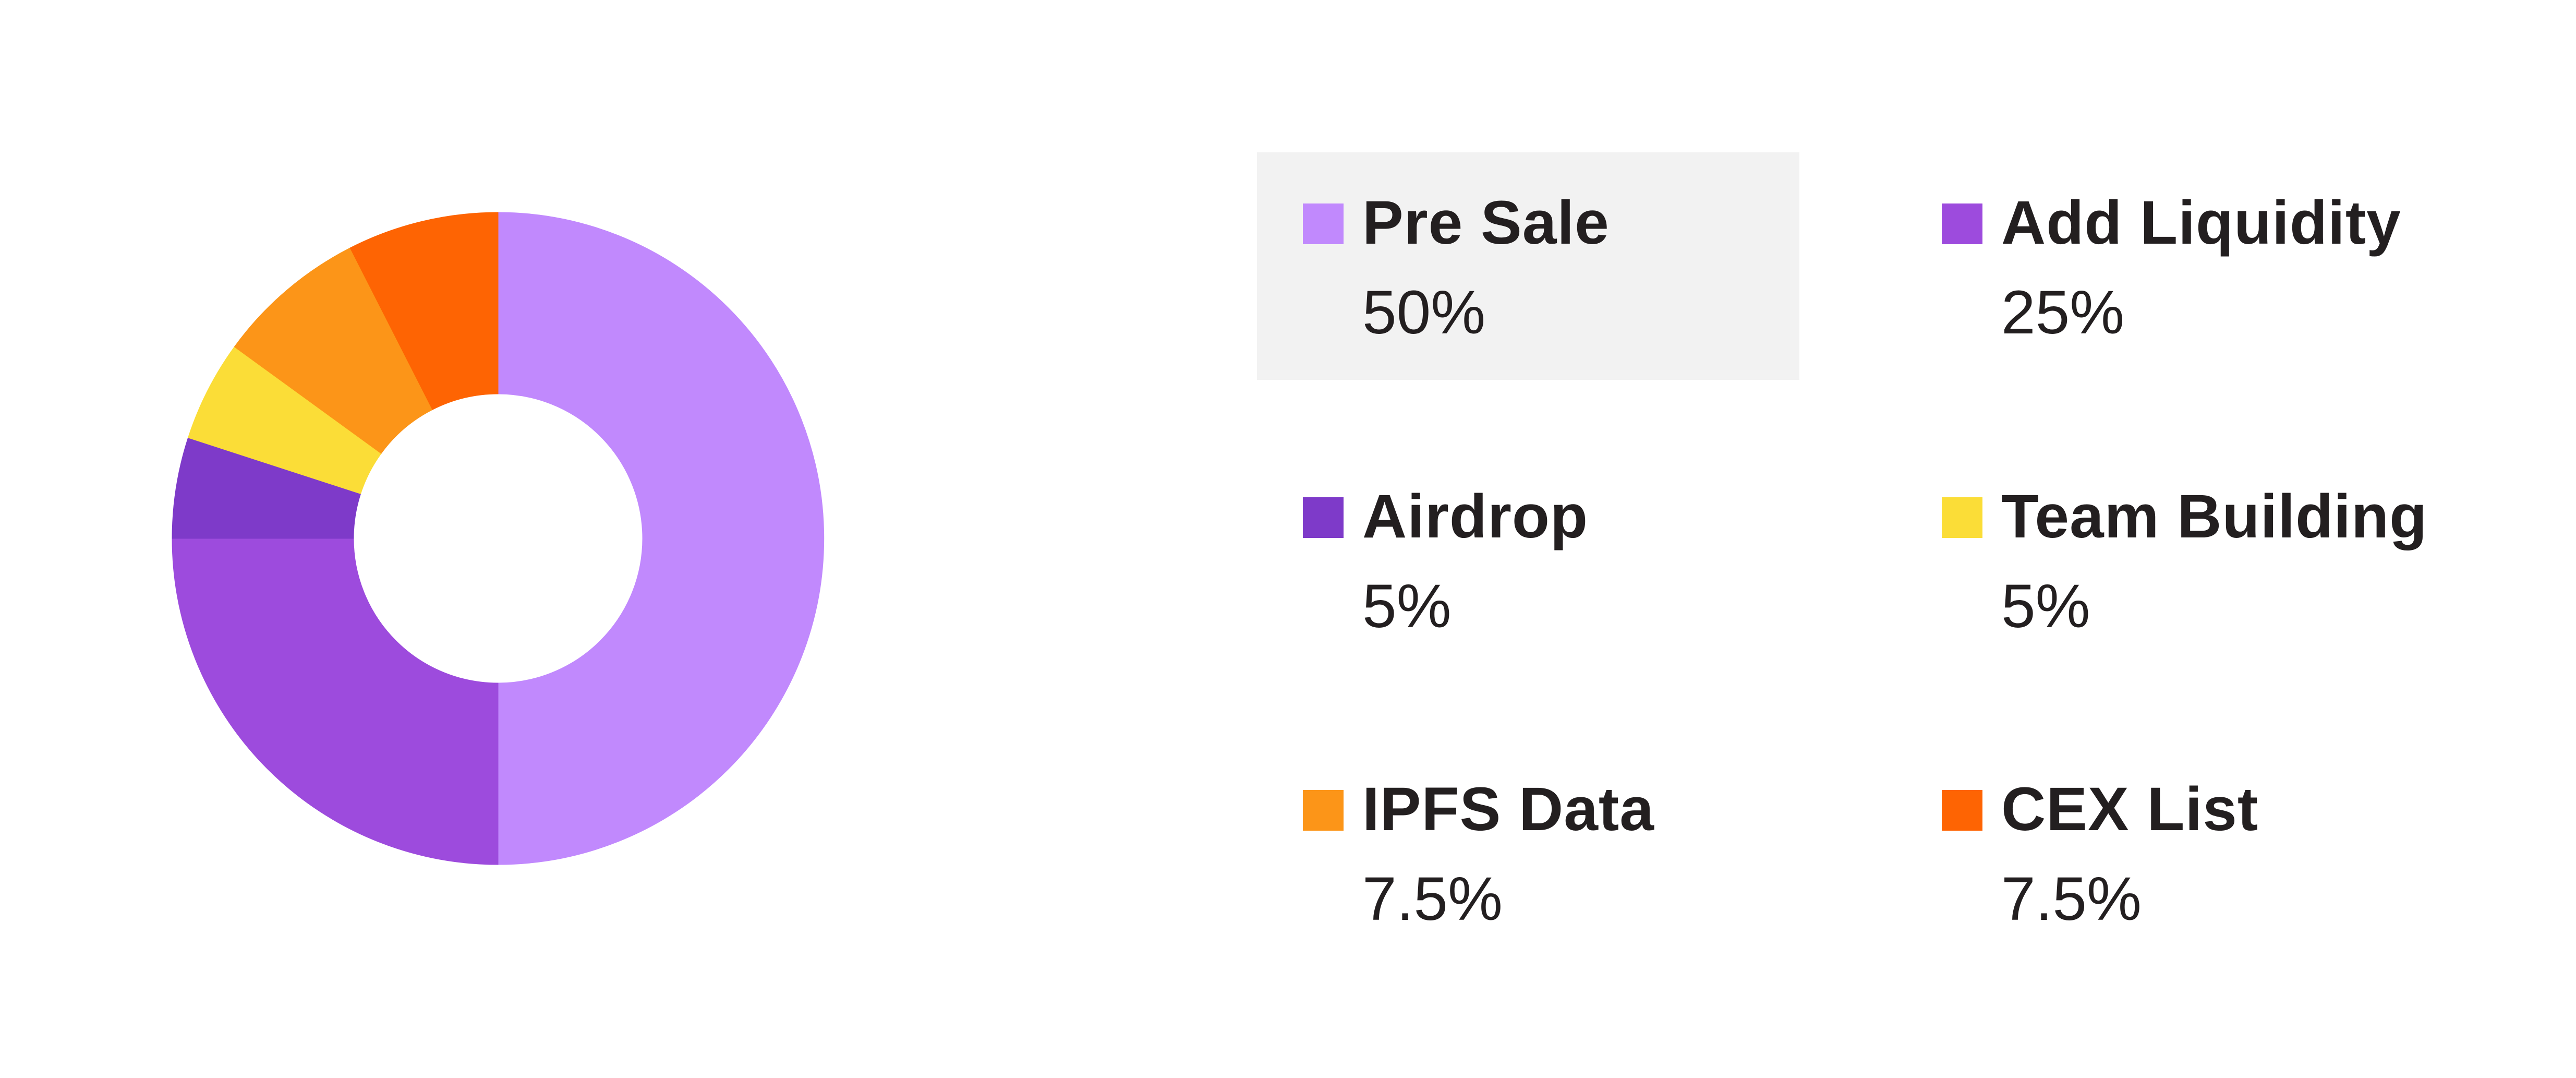  What do you see at coordinates (2130, 809) in the screenshot?
I see `legend-label: CEX List` at bounding box center [2130, 809].